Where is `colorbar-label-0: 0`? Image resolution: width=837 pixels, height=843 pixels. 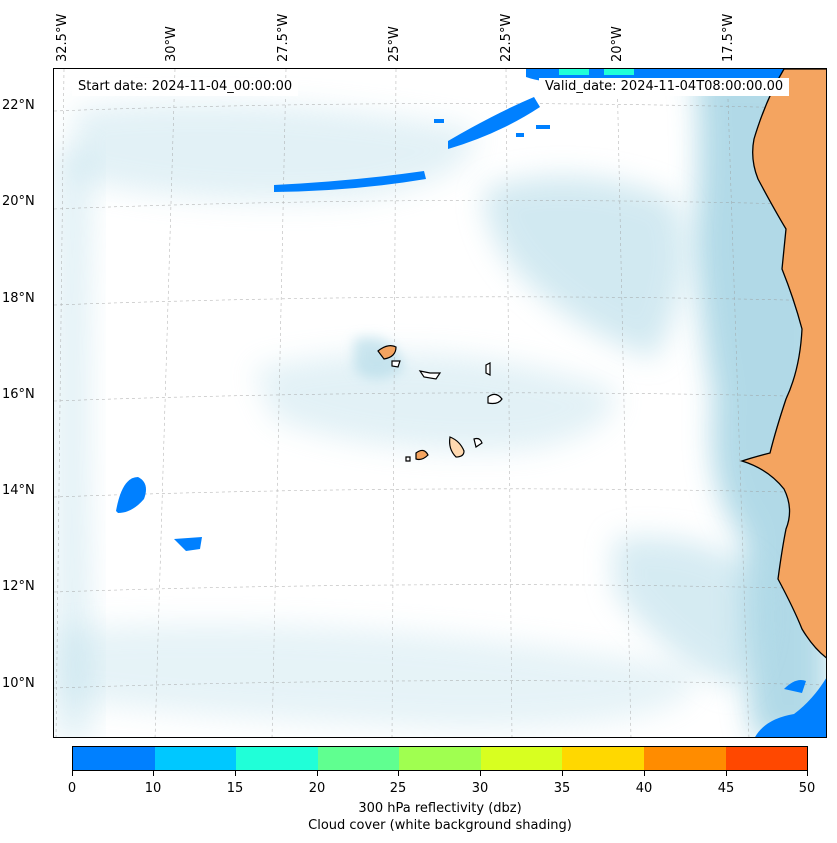 colorbar-label-0: 0 is located at coordinates (72, 788).